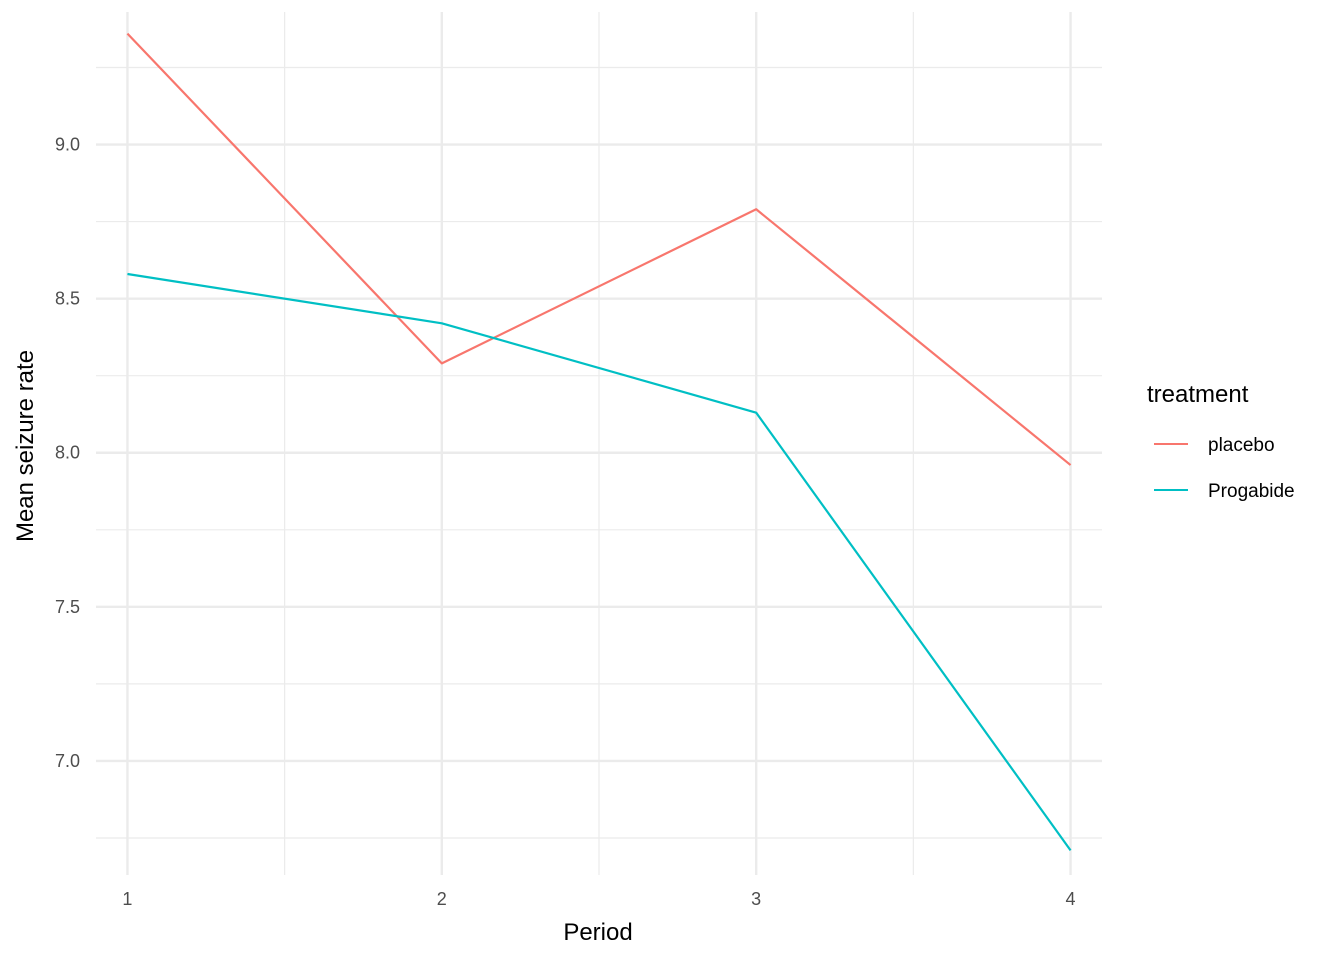 This screenshot has height=960, width=1344. Describe the element at coordinates (597, 932) in the screenshot. I see `x-axis-title: Period` at that location.